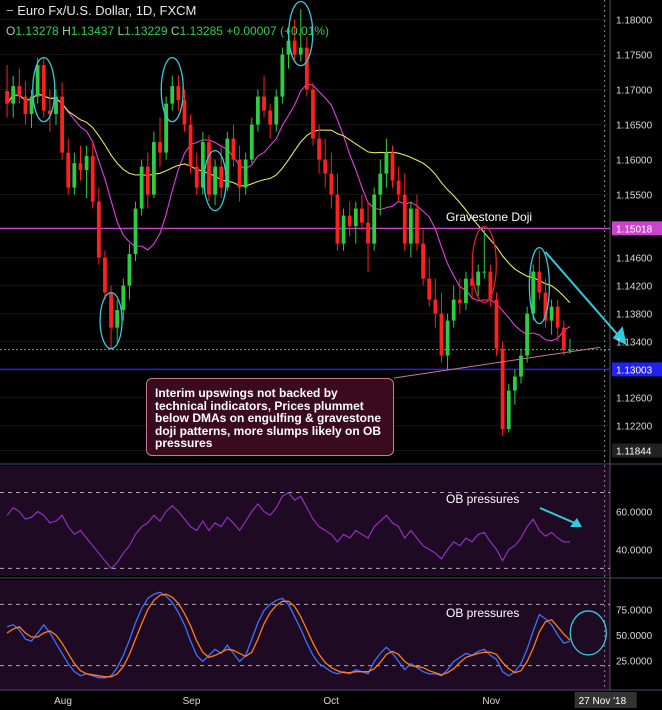 The height and width of the screenshot is (710, 662). Describe the element at coordinates (491, 701) in the screenshot. I see `time-axis-label: Nov` at that location.